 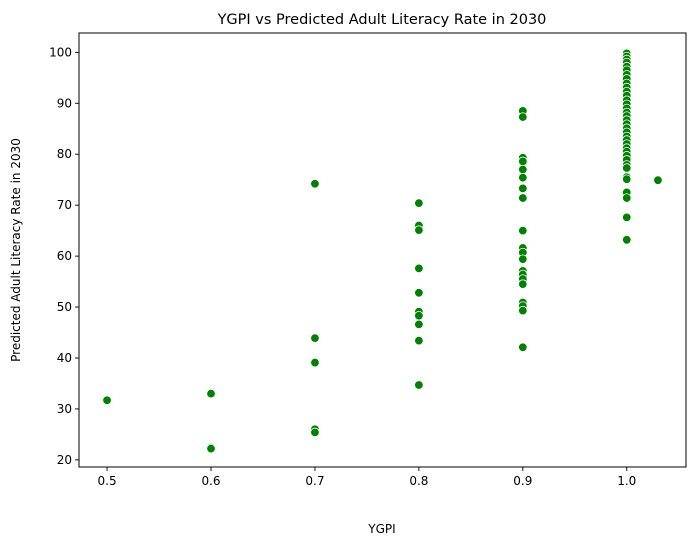 I want to click on y-tick-label: 20, so click(x=64, y=460).